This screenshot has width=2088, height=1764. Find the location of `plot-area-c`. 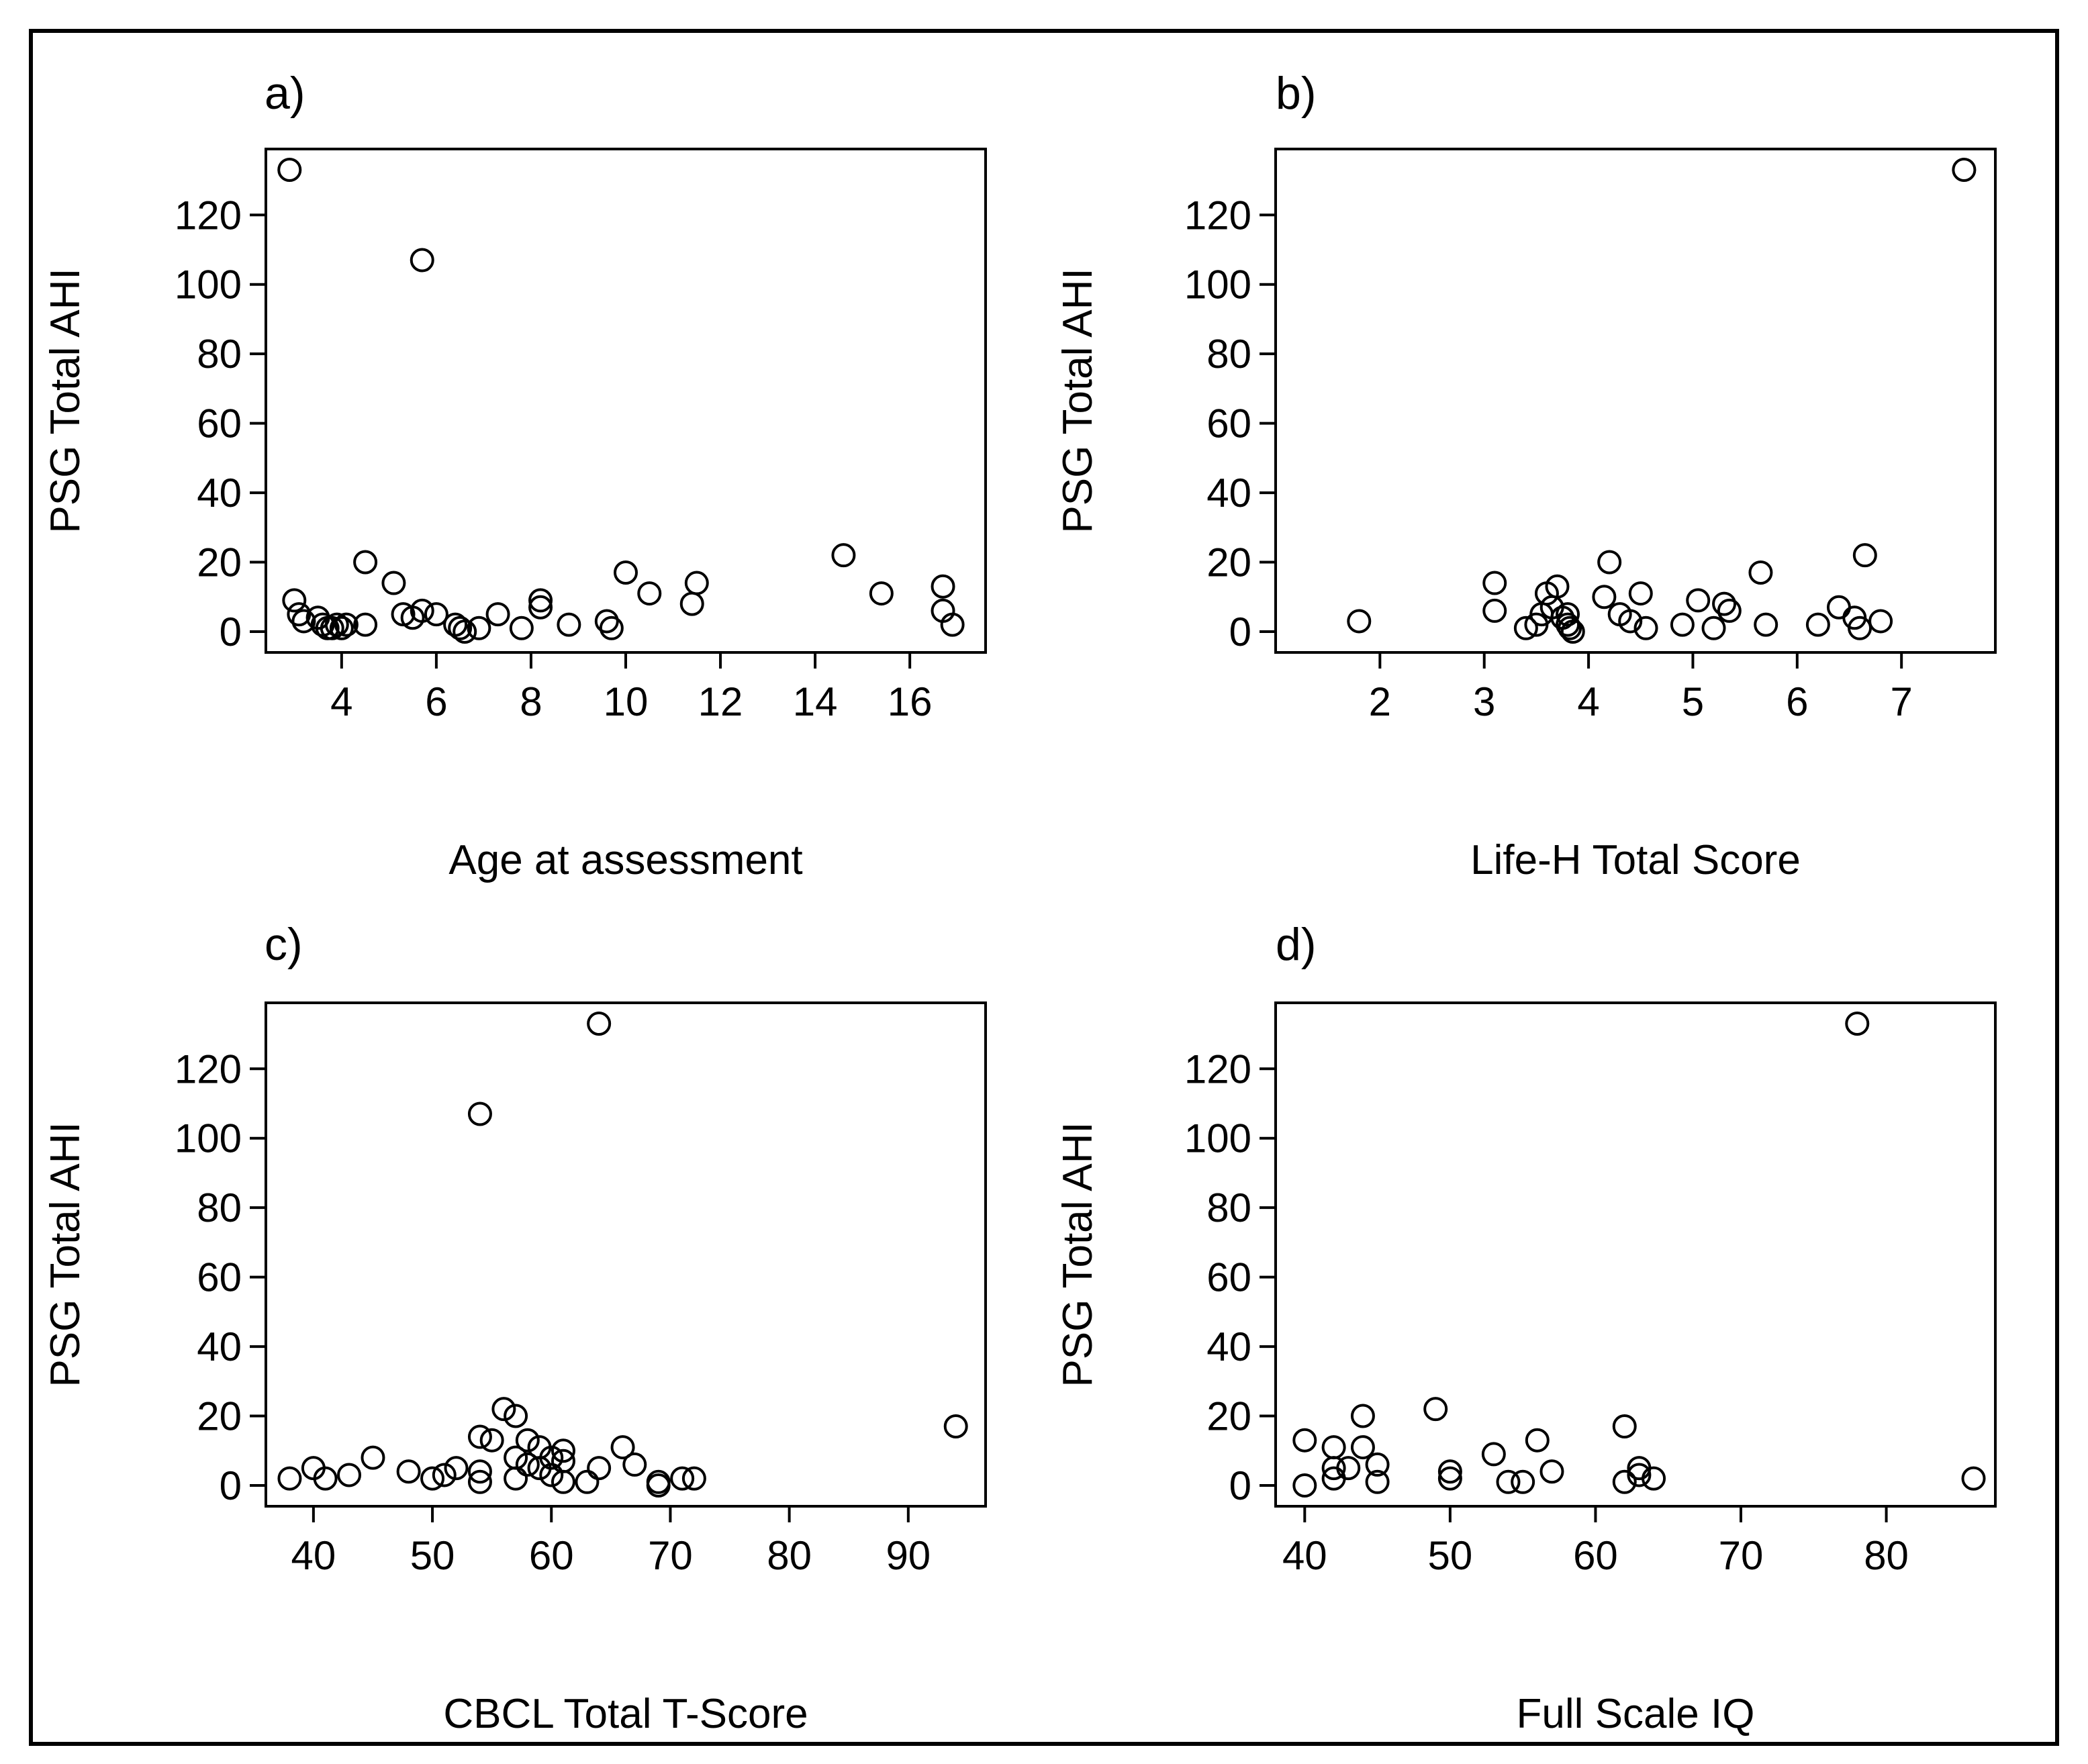

plot-area-c is located at coordinates (626, 1255).